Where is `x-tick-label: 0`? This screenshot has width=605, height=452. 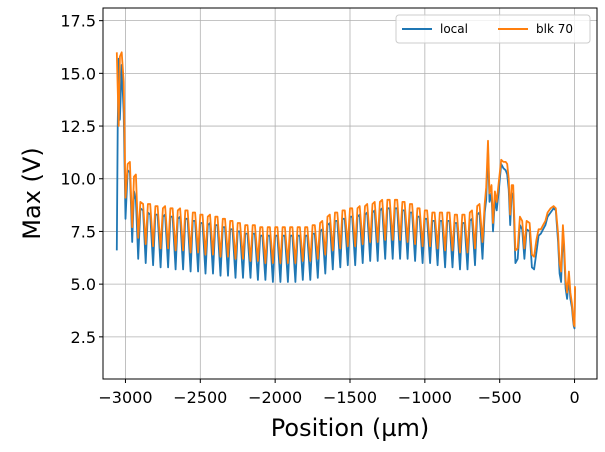 x-tick-label: 0 is located at coordinates (574, 397).